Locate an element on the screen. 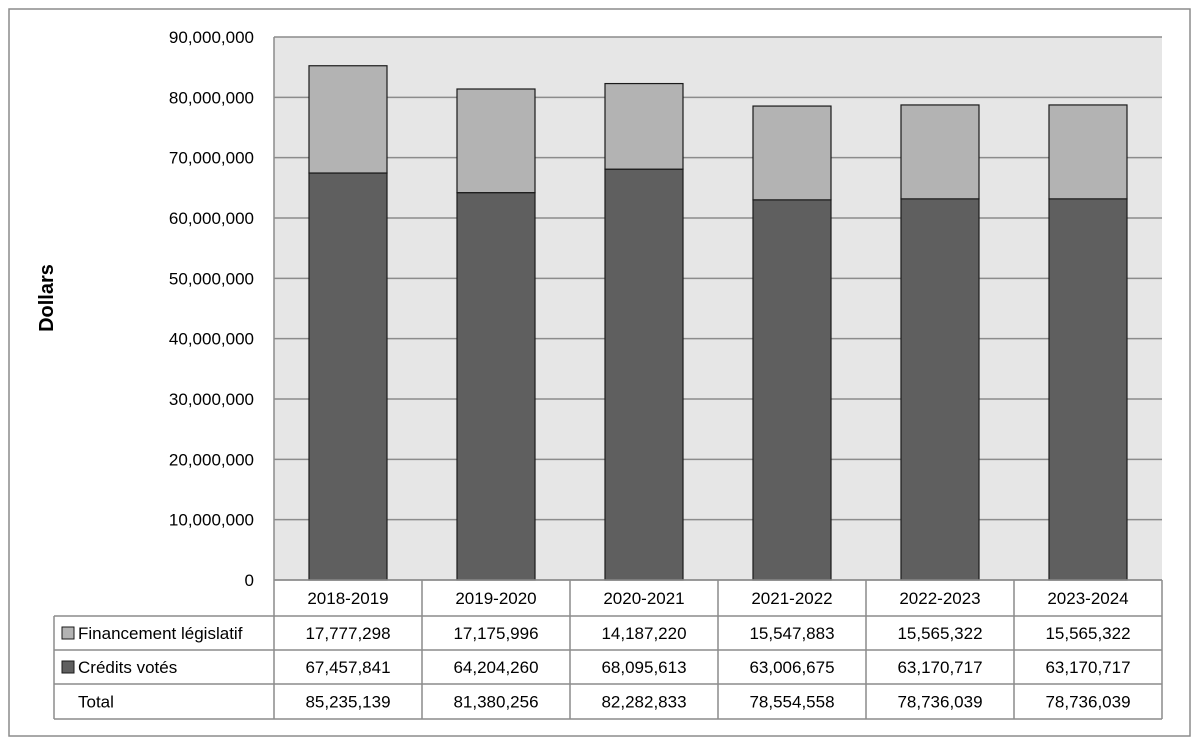  x-tick-label: 2023-2024 is located at coordinates (1087, 598).